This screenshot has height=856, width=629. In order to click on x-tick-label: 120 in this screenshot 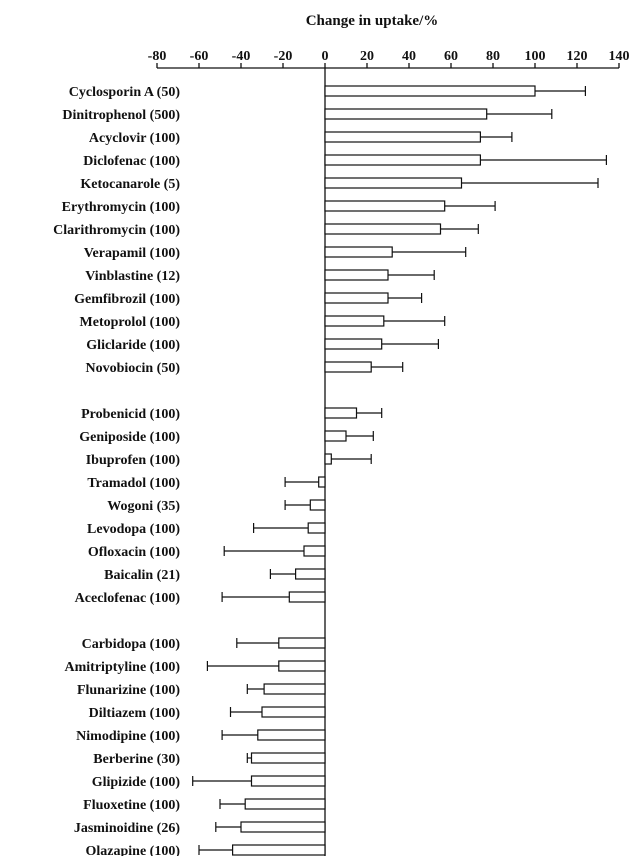, I will do `click(577, 56)`.